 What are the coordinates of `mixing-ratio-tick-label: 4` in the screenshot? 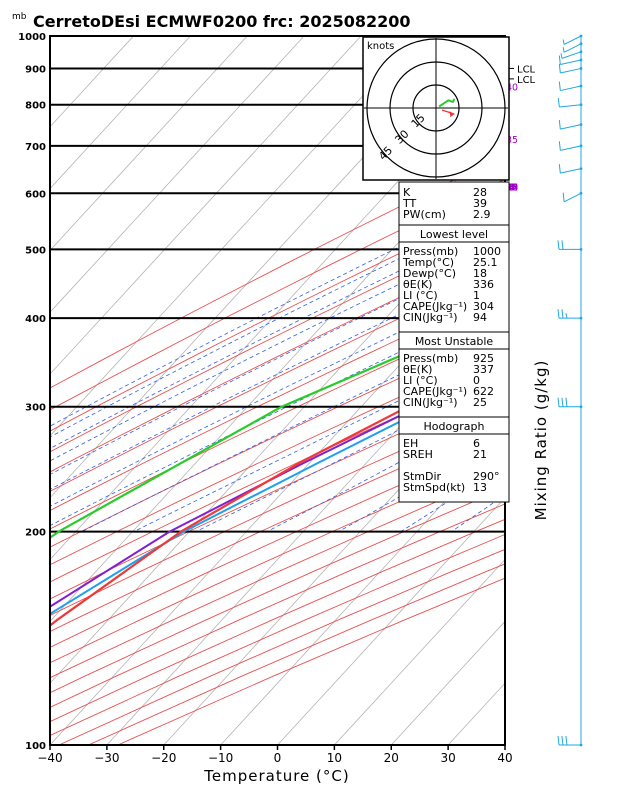 It's located at (512, 187).